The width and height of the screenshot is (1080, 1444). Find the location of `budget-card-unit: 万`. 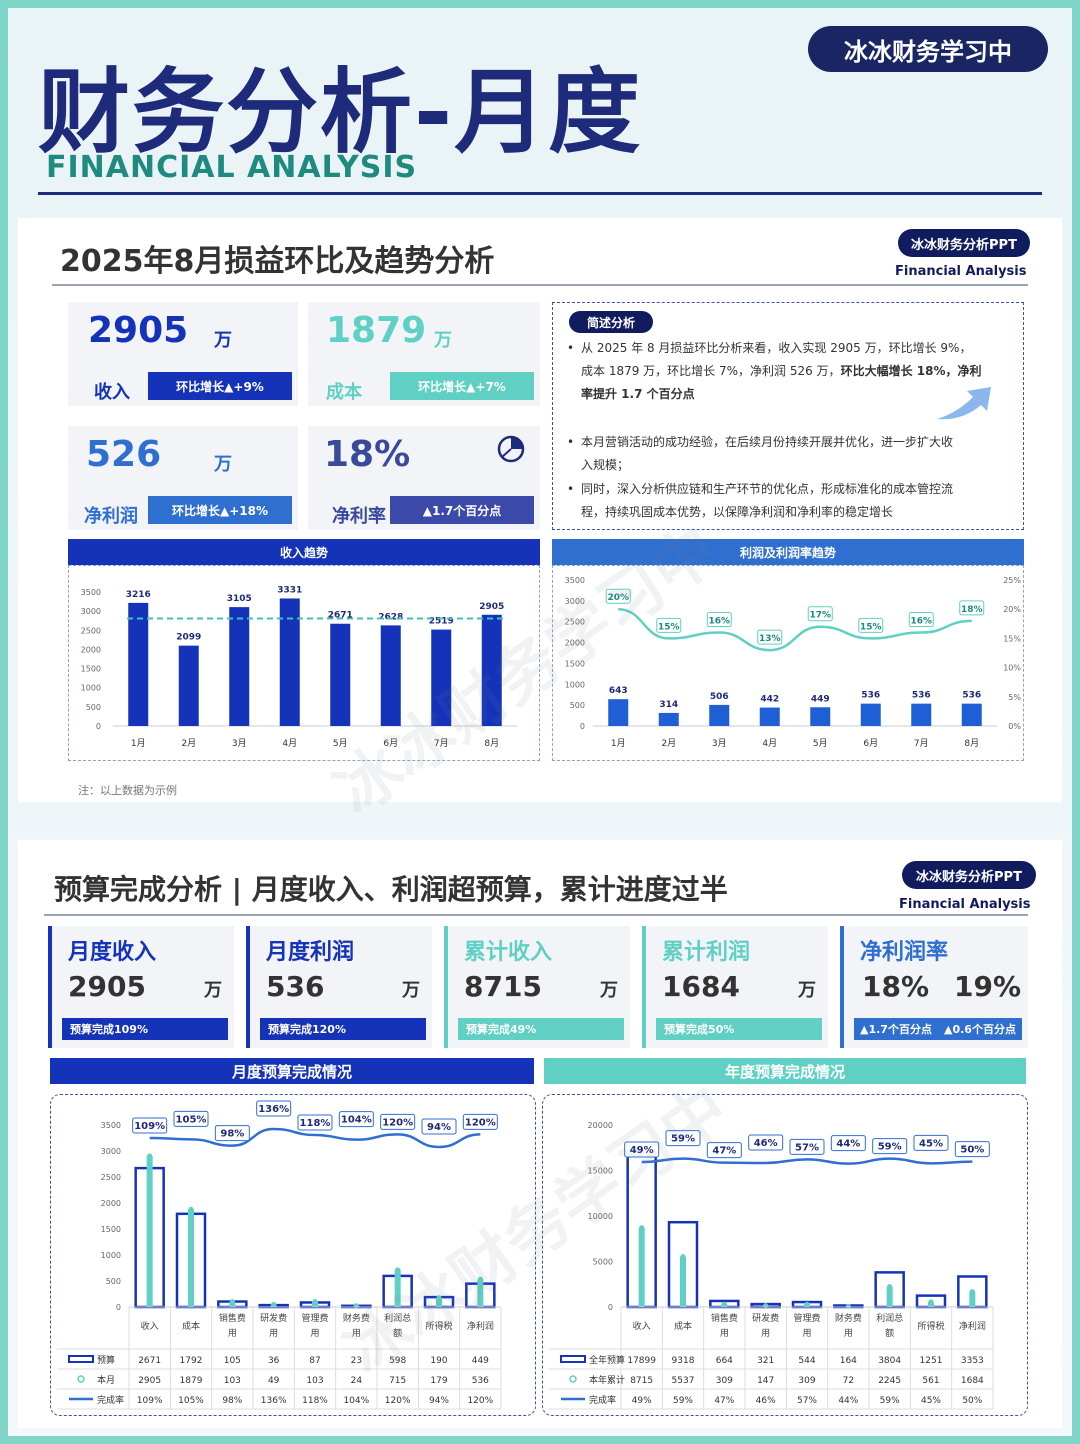

budget-card-unit: 万 is located at coordinates (213, 990).